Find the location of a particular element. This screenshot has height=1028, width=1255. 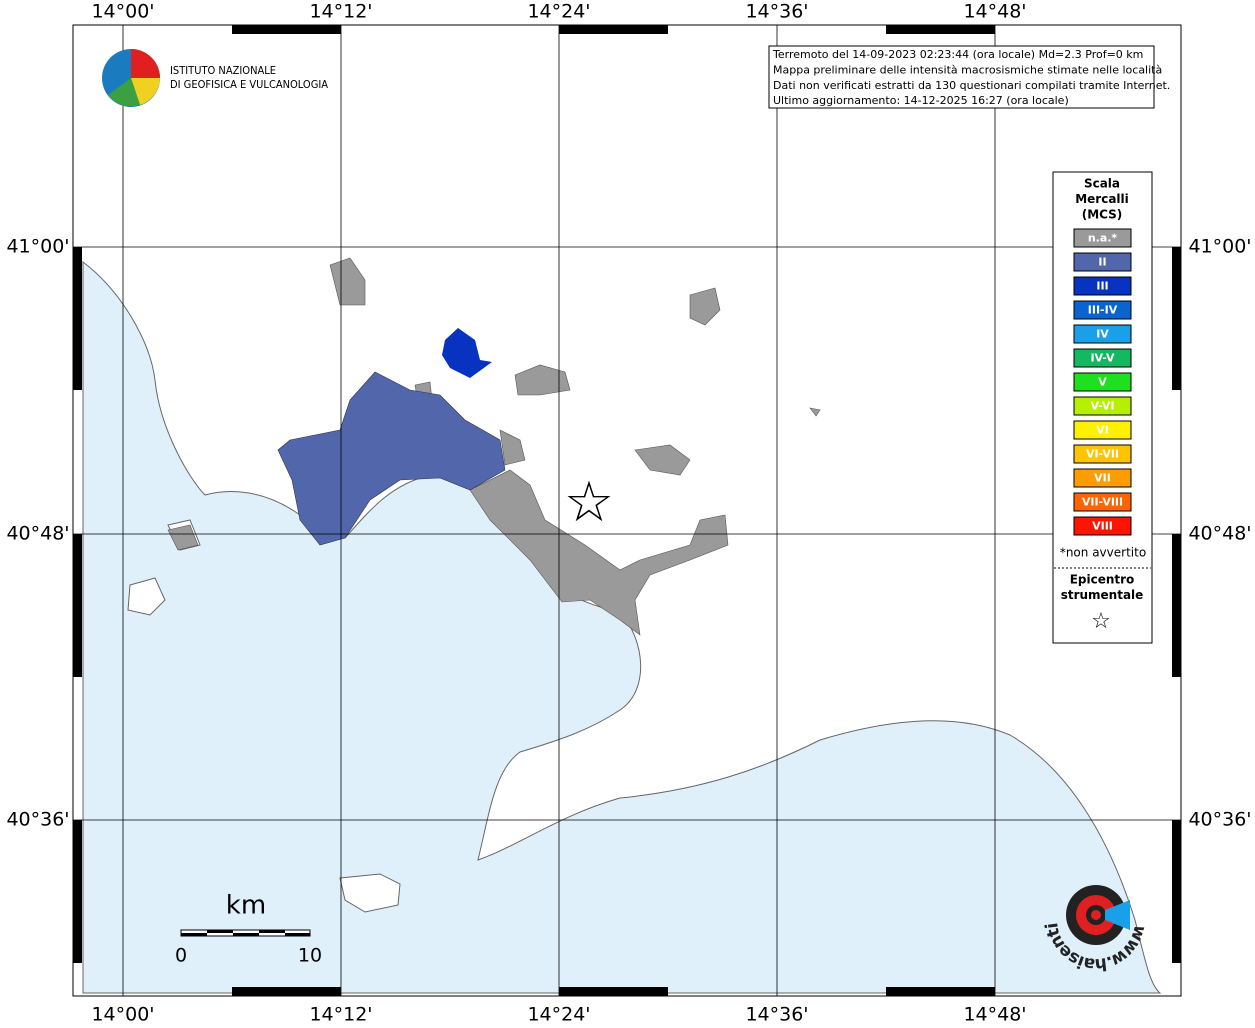

legend-label: VI is located at coordinates (1102, 430).